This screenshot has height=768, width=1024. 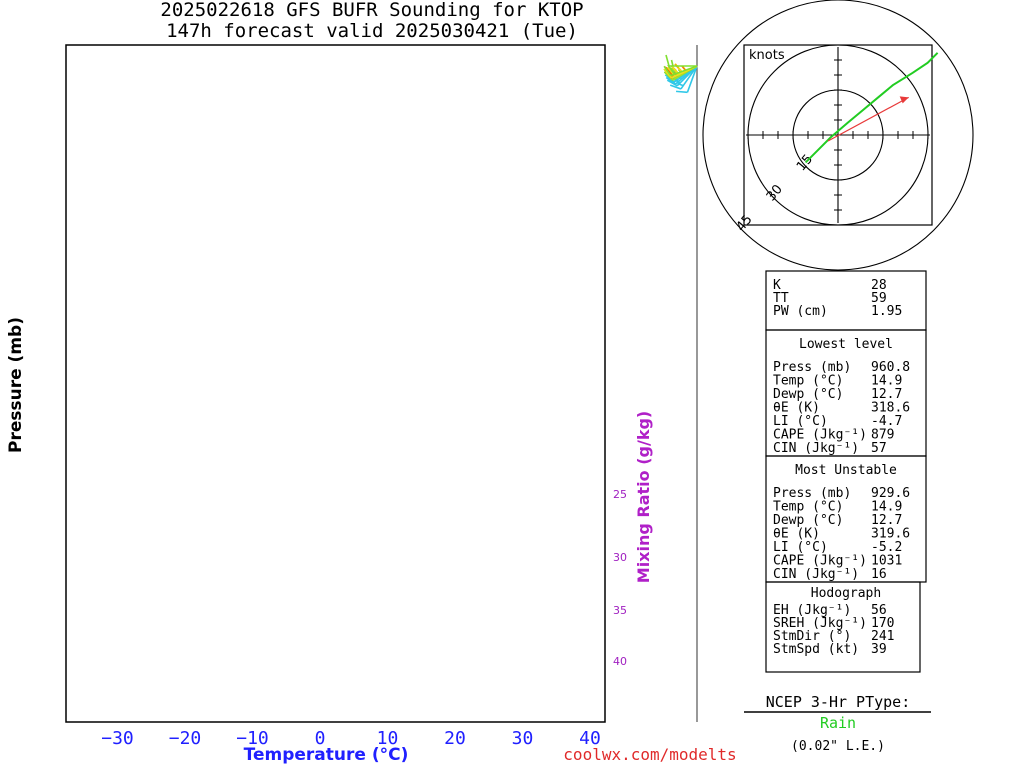 I want to click on most-unstable-row-value: -5.2, so click(x=886, y=547).